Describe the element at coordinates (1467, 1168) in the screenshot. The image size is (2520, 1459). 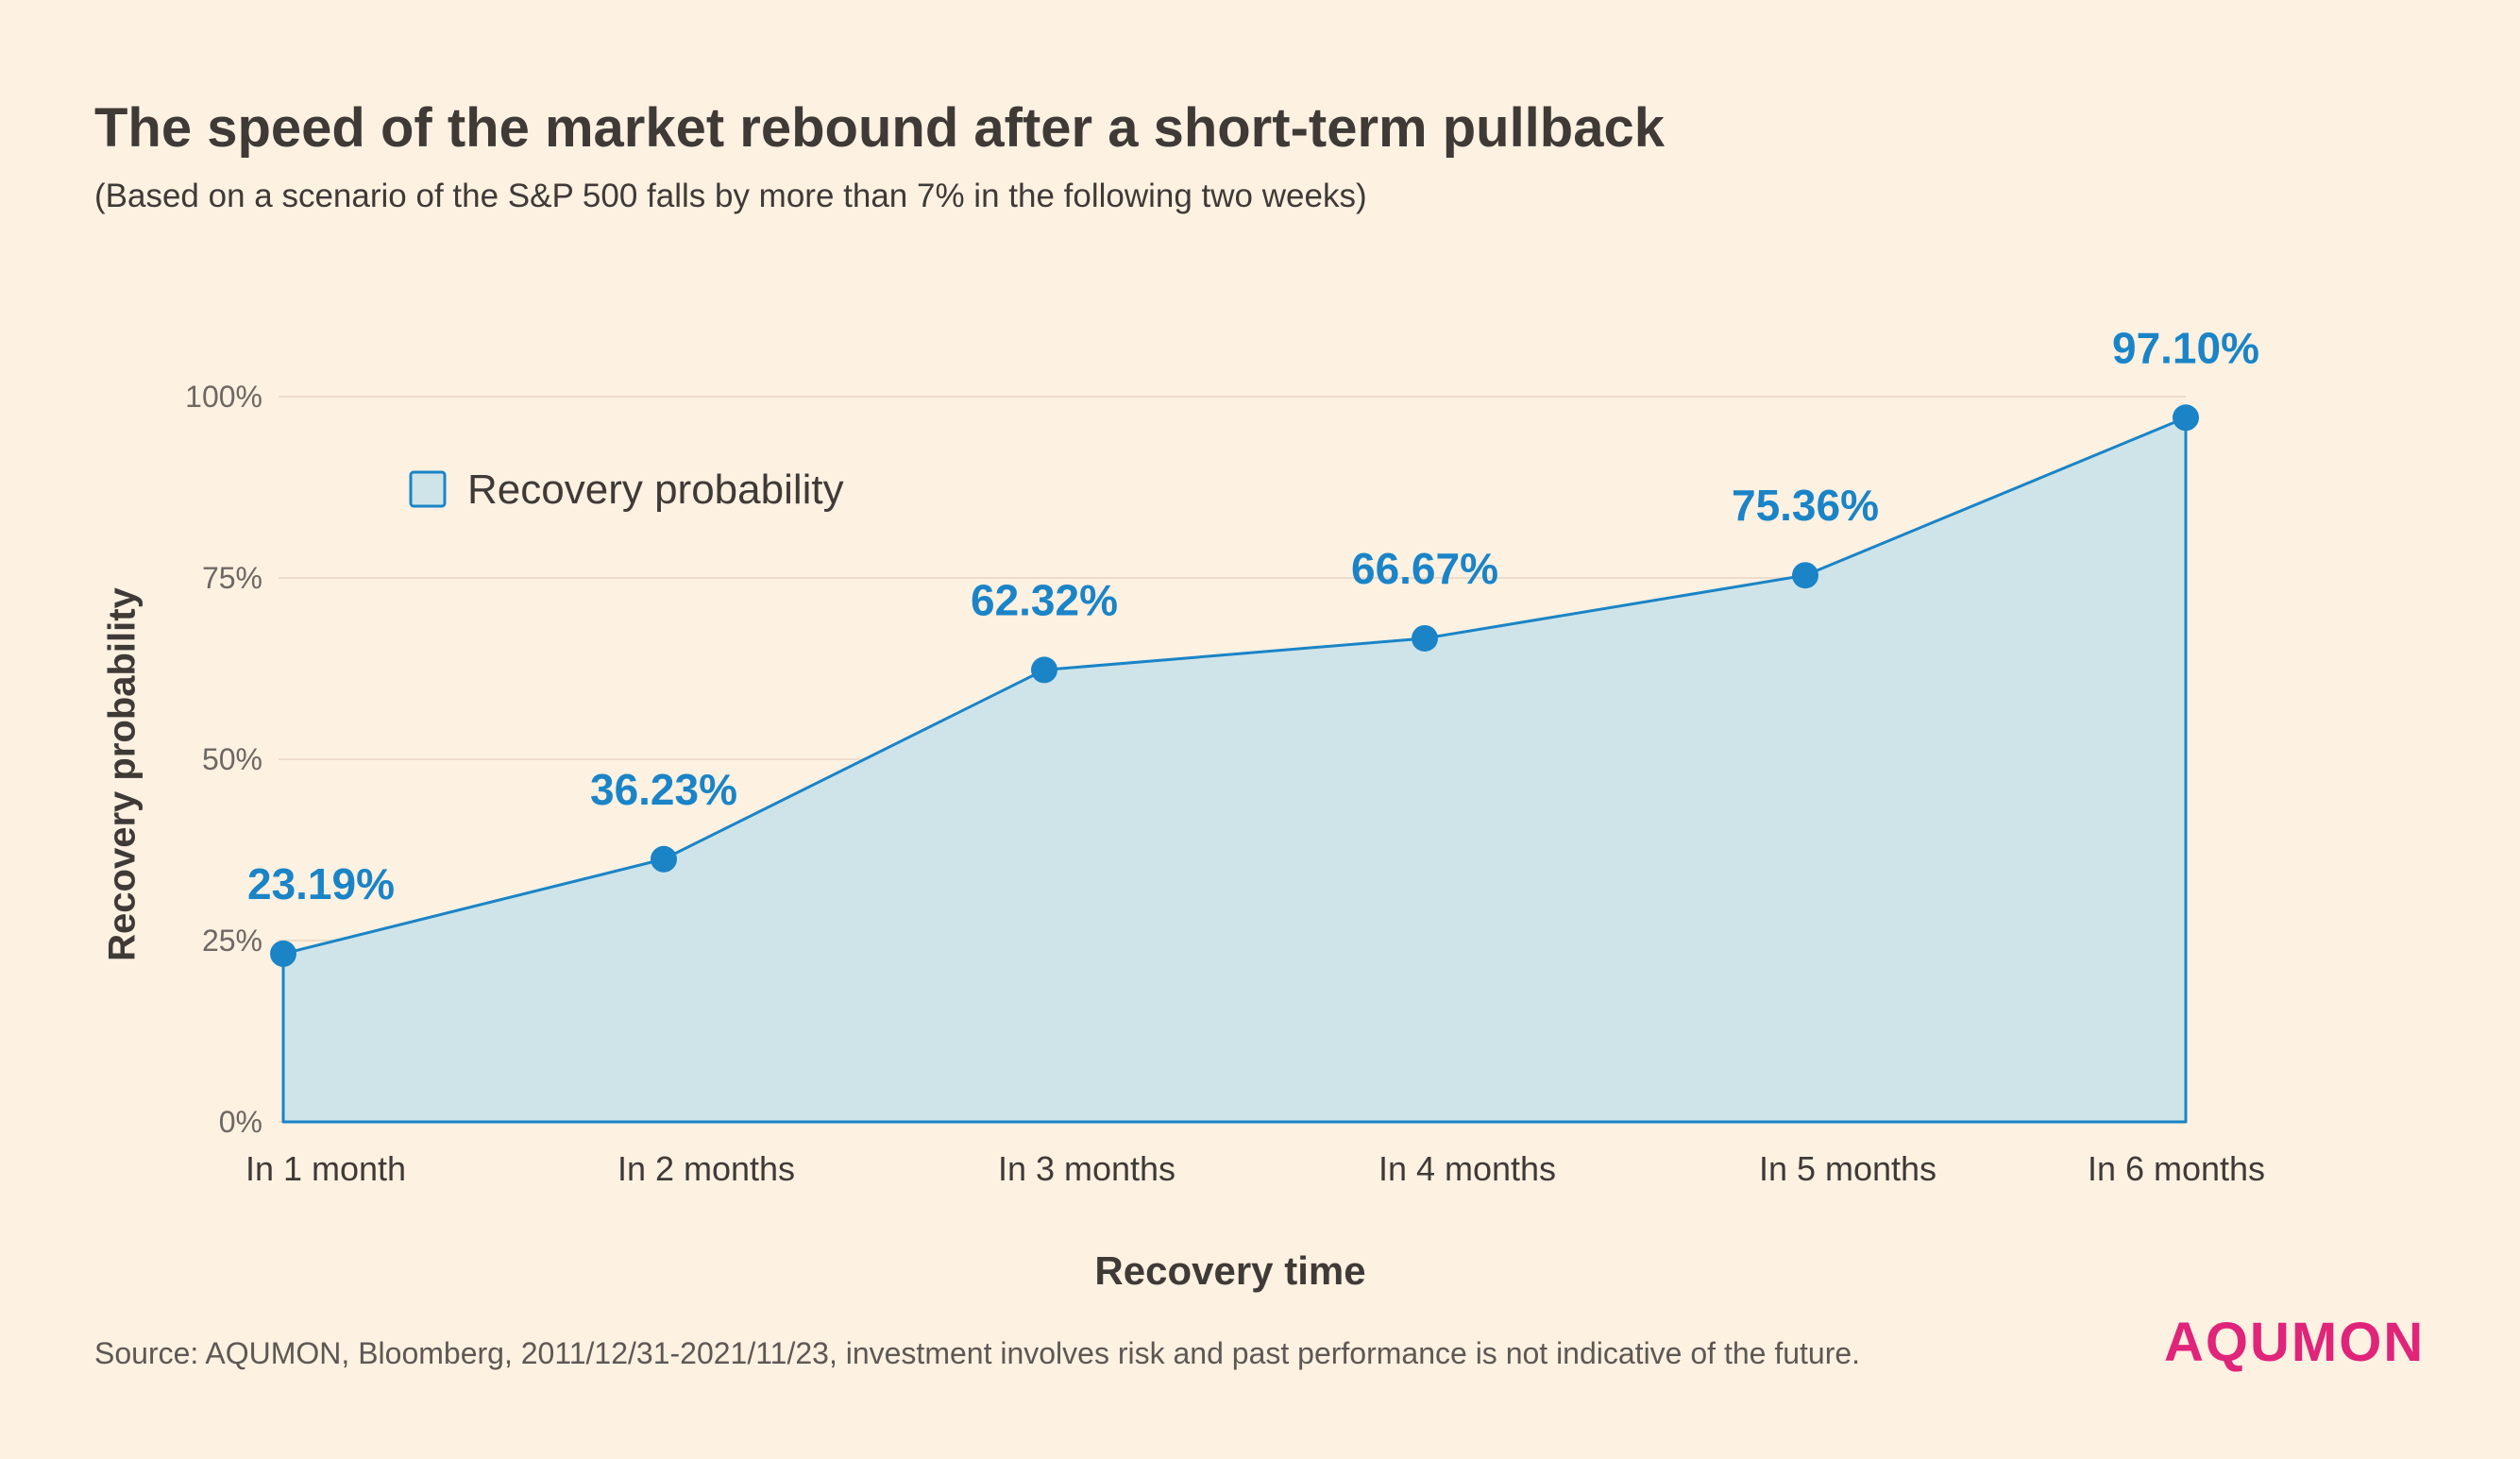
I see `x-tick-label: In 4 months` at that location.